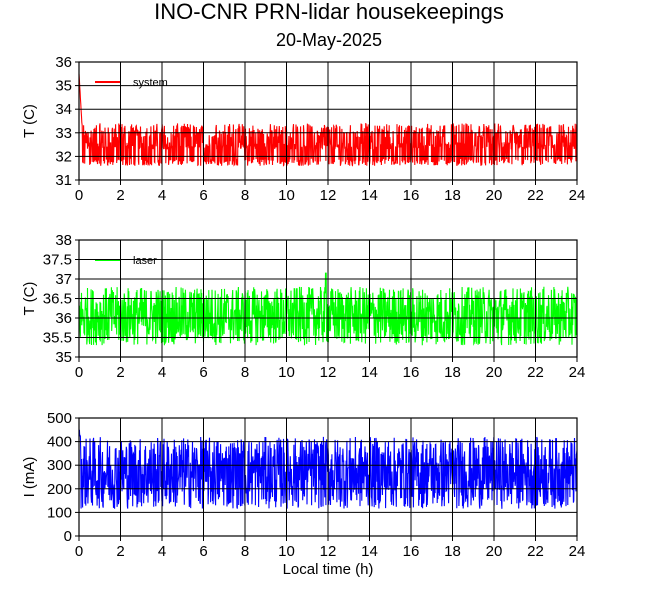  Describe the element at coordinates (57, 260) in the screenshot. I see `y-tick-label: 37.5` at that location.